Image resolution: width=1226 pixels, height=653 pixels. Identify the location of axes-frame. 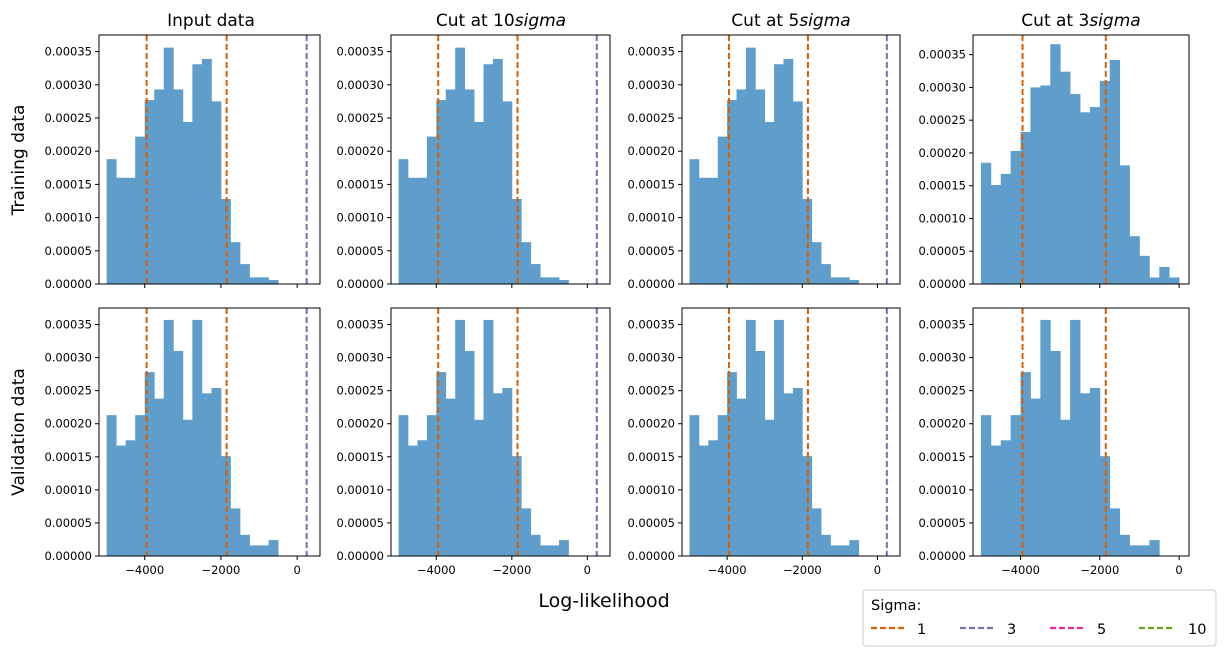
(209, 432).